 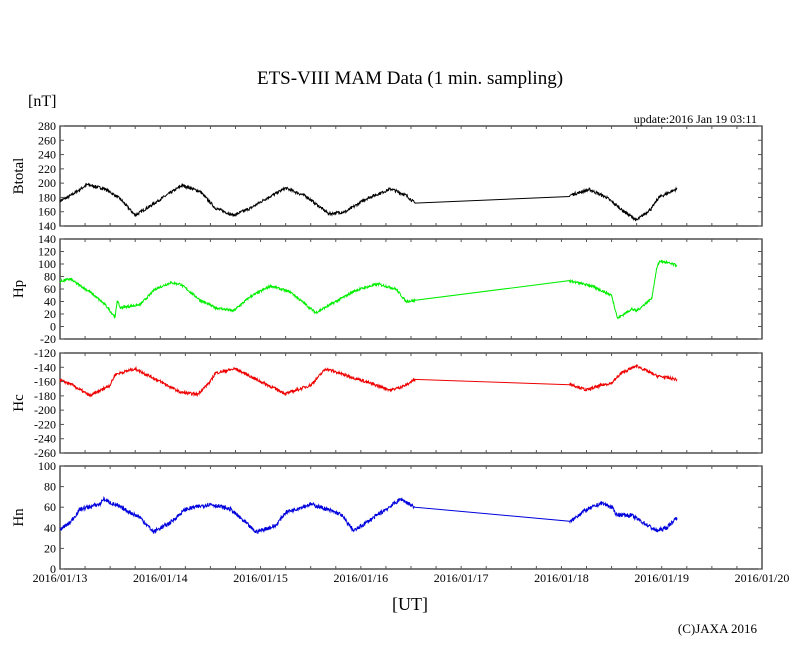 I want to click on series-line-hp, so click(x=368, y=289).